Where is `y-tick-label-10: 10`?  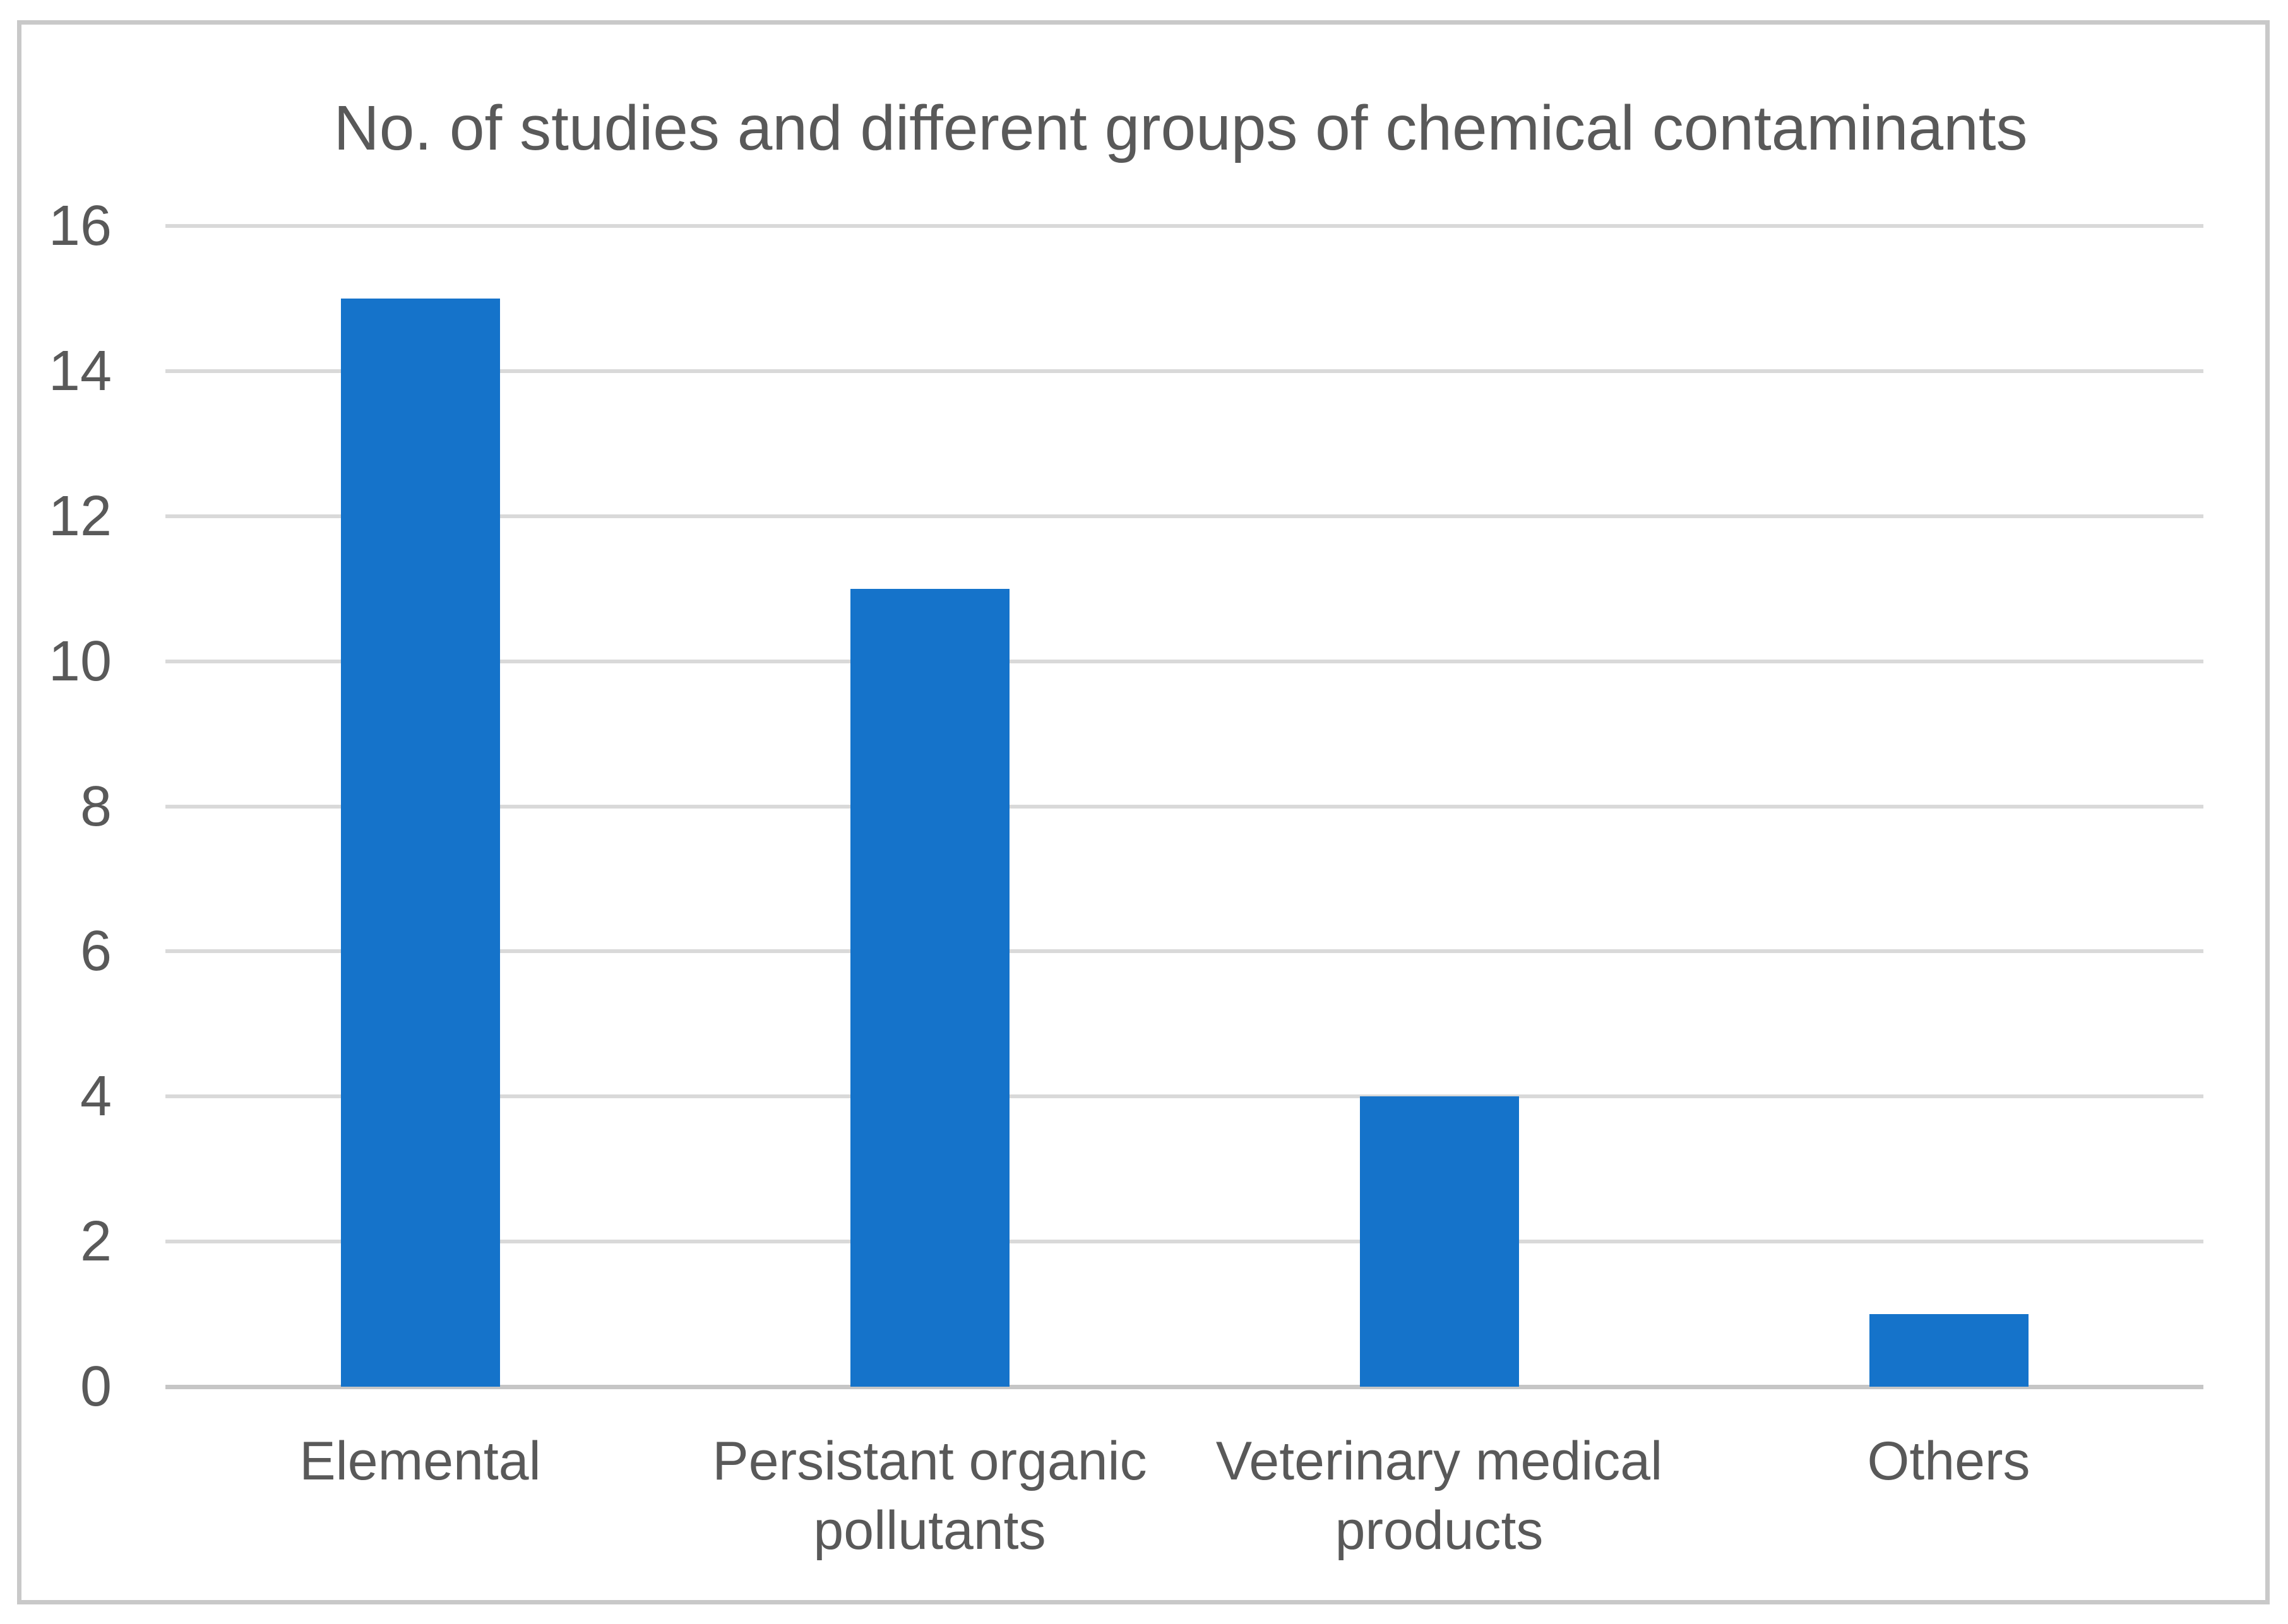 y-tick-label-10: 10 is located at coordinates (80, 661).